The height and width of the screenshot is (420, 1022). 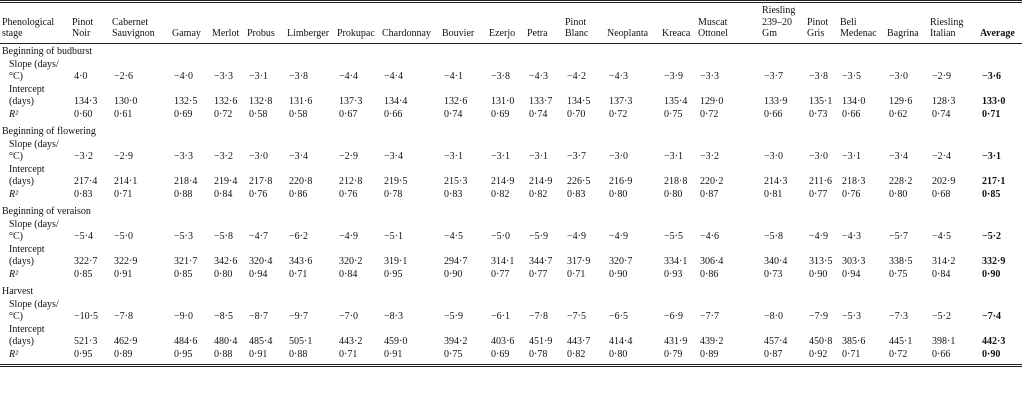 What do you see at coordinates (126, 181) in the screenshot?
I see `cell-value: 214·1` at bounding box center [126, 181].